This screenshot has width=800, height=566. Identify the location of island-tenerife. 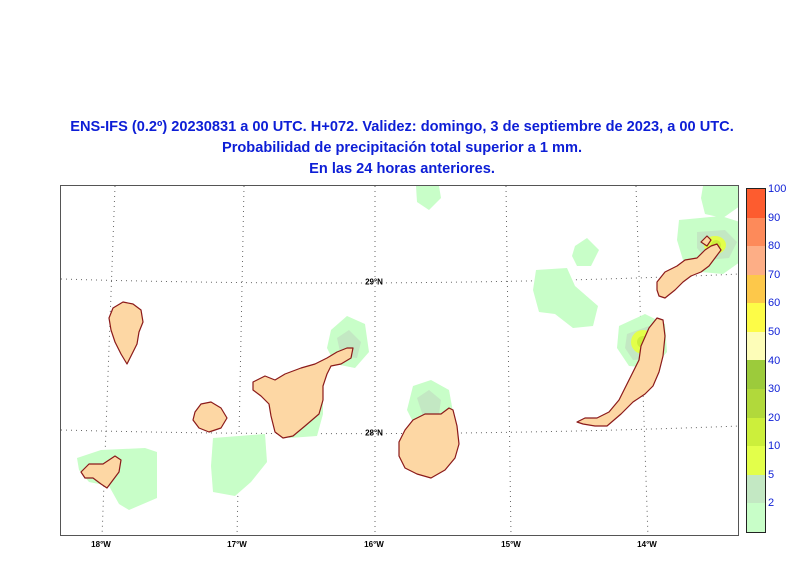
(303, 393).